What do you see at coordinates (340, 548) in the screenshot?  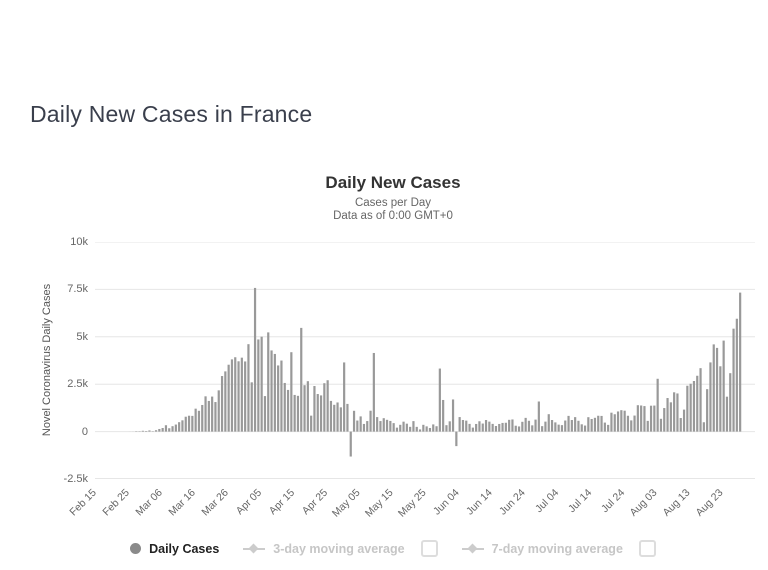 I see `legend-item-3day-average: 3-day moving average` at bounding box center [340, 548].